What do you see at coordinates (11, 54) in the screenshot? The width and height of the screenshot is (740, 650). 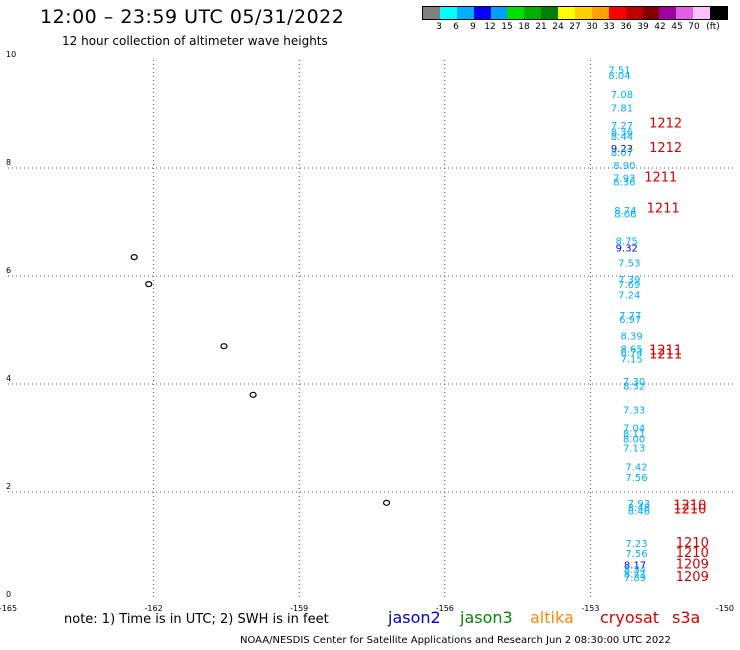 I see `y-tick-label: 10` at bounding box center [11, 54].